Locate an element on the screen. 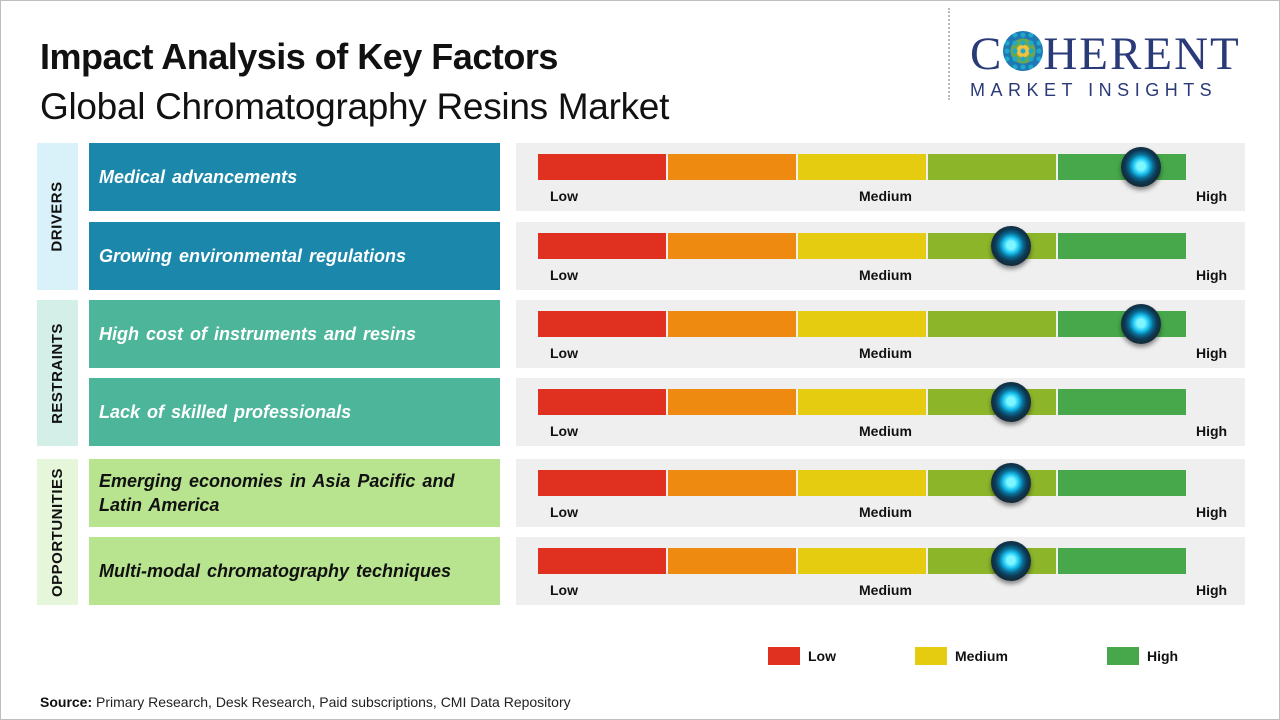 The image size is (1280, 720). factor-label: Growing environmental regulations is located at coordinates (253, 256).